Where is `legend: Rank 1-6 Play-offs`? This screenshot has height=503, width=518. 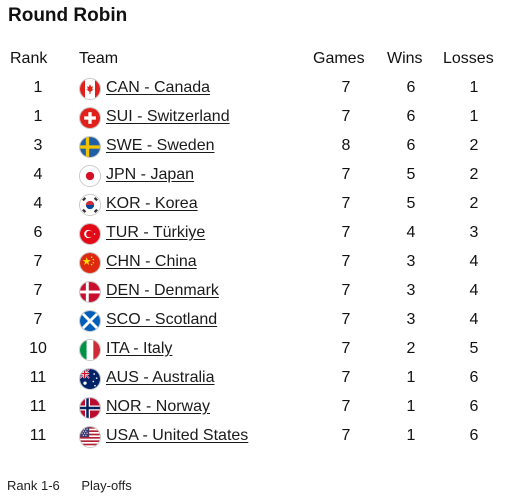 legend: Rank 1-6 Play-offs is located at coordinates (69, 485).